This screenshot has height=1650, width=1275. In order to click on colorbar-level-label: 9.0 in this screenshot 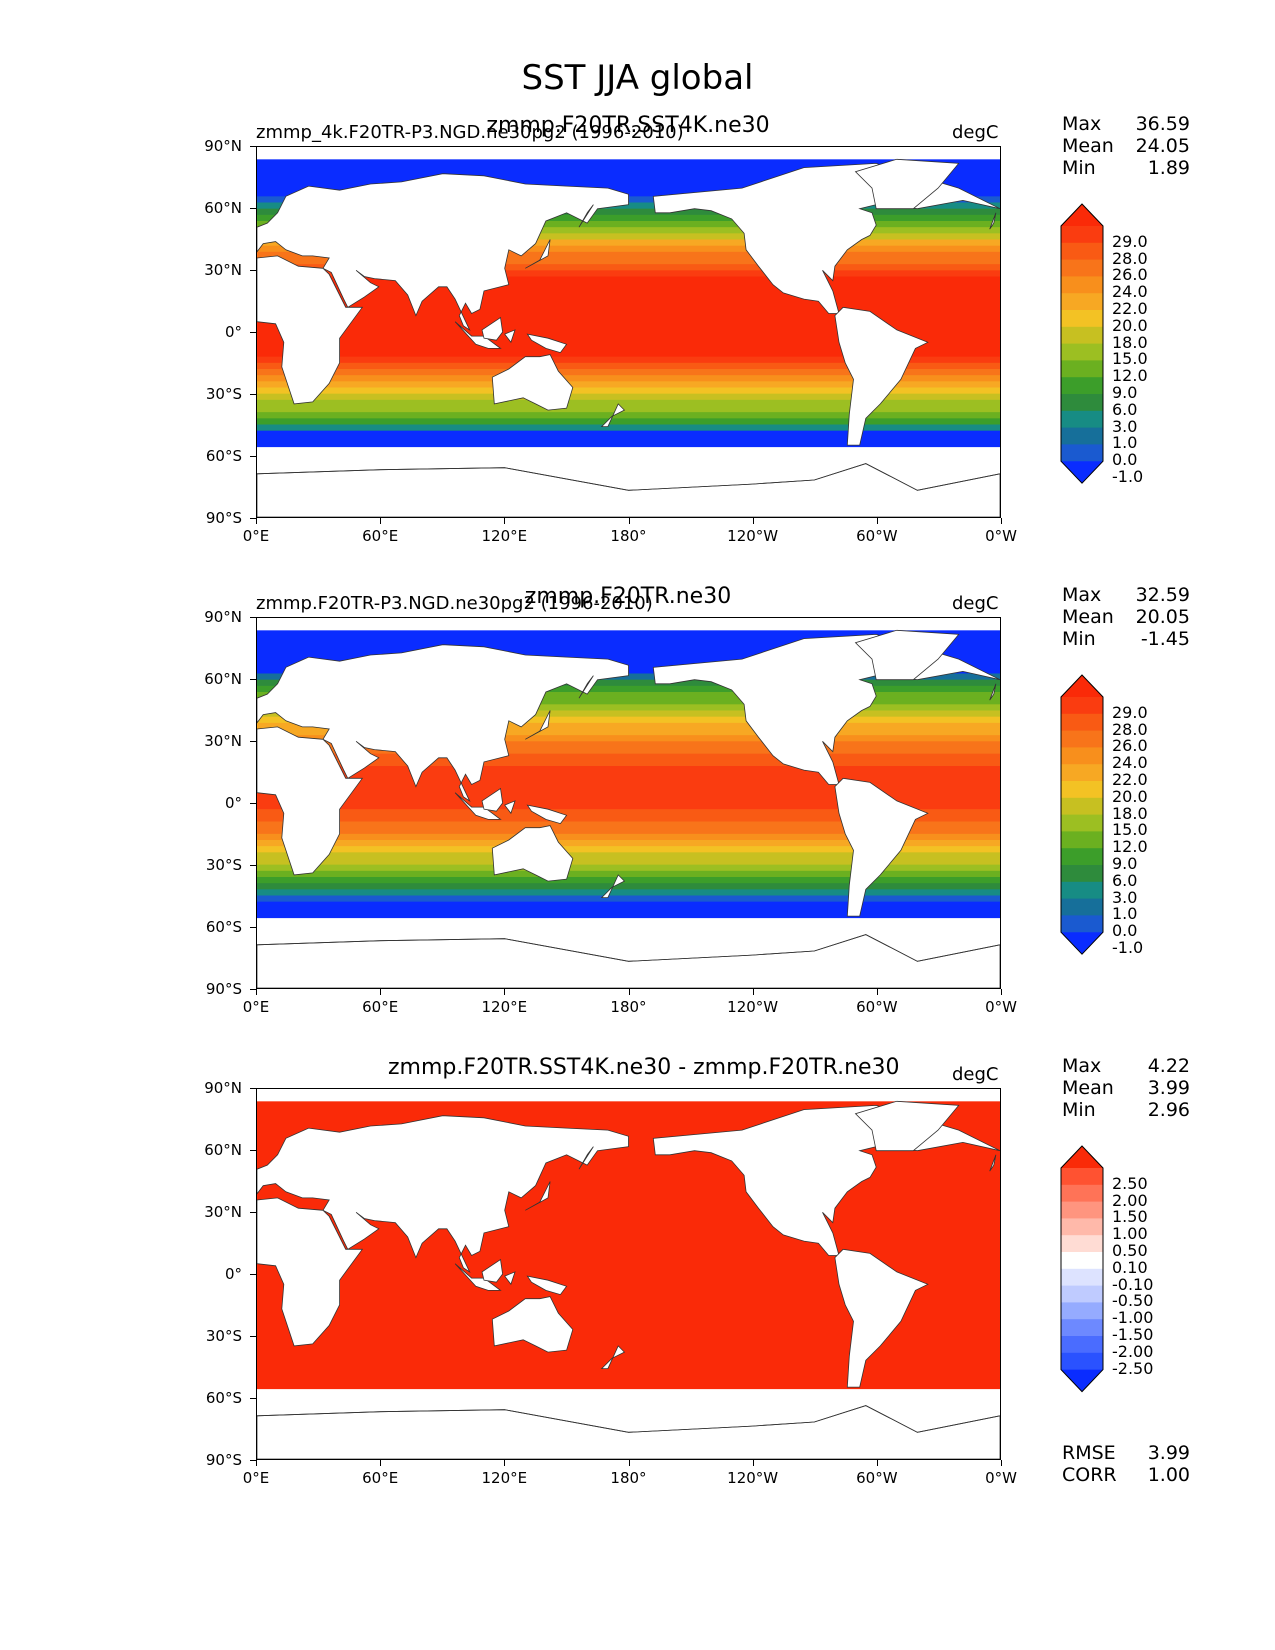, I will do `click(1125, 863)`.